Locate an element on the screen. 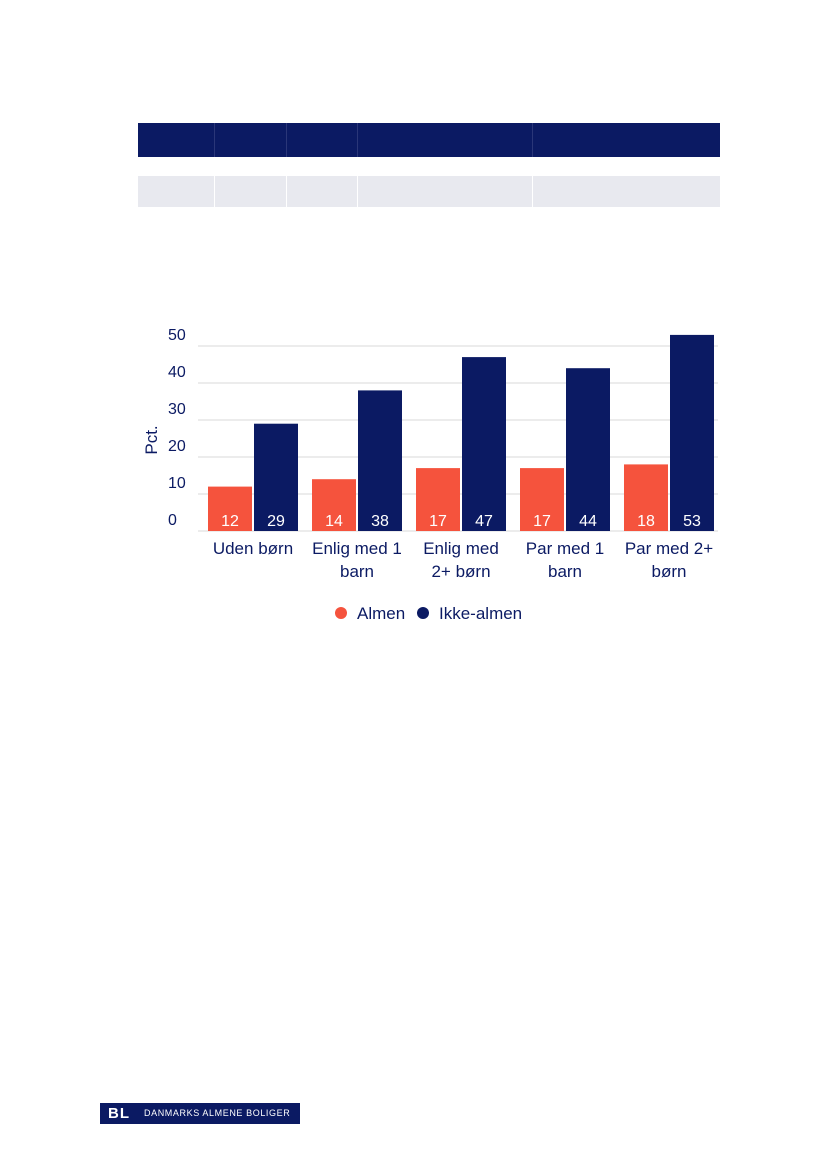 The image size is (826, 1169). x-category-label: Enlig med 1 is located at coordinates (357, 548).